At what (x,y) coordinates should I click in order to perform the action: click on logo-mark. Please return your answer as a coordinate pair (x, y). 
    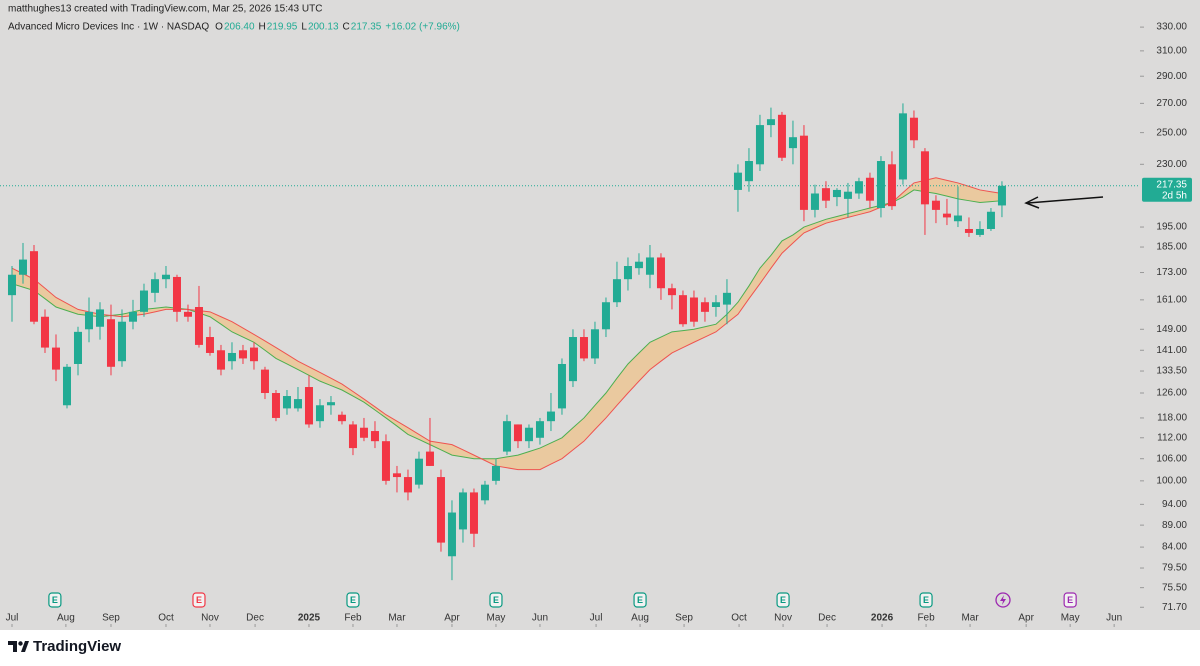
    Looking at the image, I should click on (12, 646).